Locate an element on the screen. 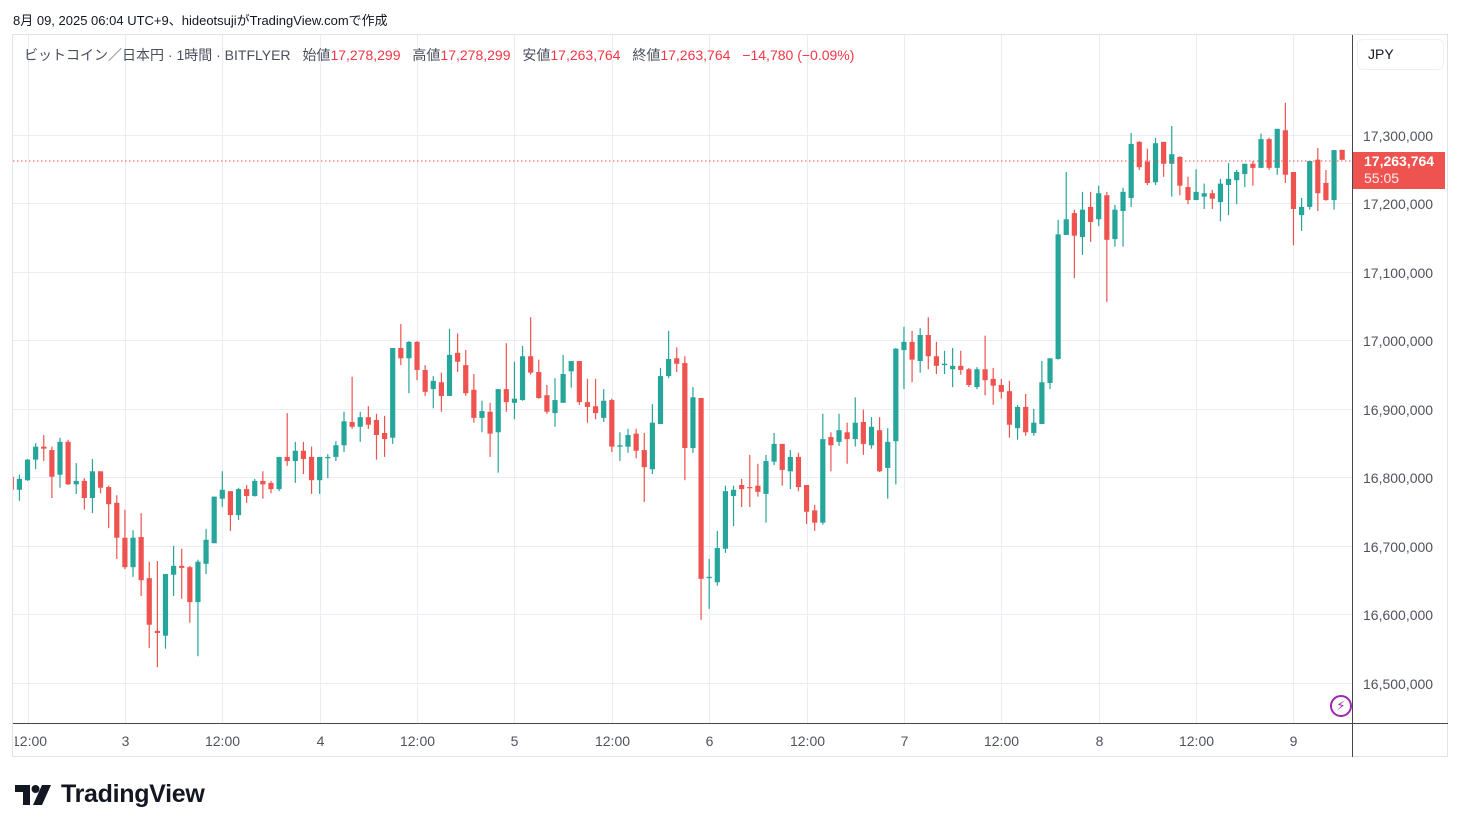  price-tick-label: 16,500,000 is located at coordinates (1398, 683).